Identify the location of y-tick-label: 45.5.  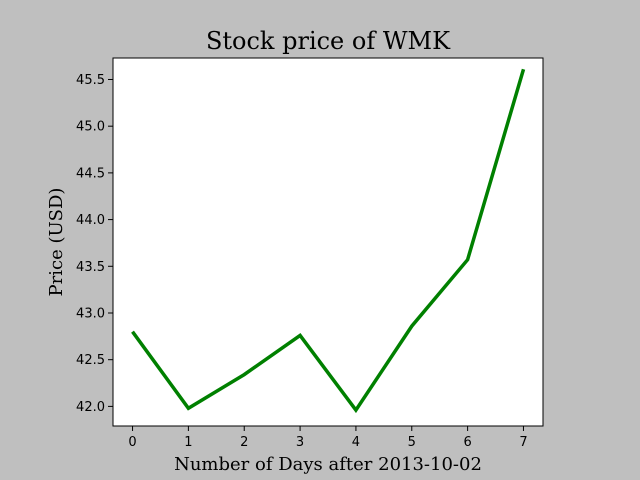
(90, 80).